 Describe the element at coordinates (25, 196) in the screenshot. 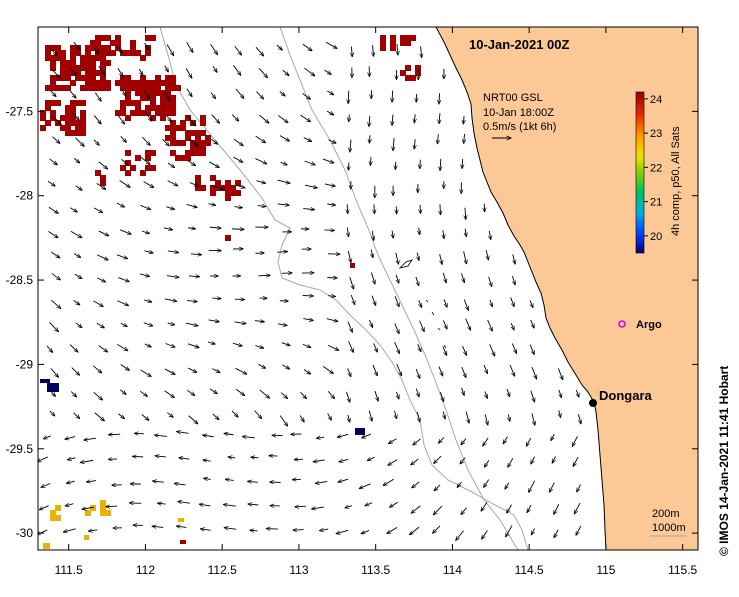

I see `lat-tick-label: -28` at that location.